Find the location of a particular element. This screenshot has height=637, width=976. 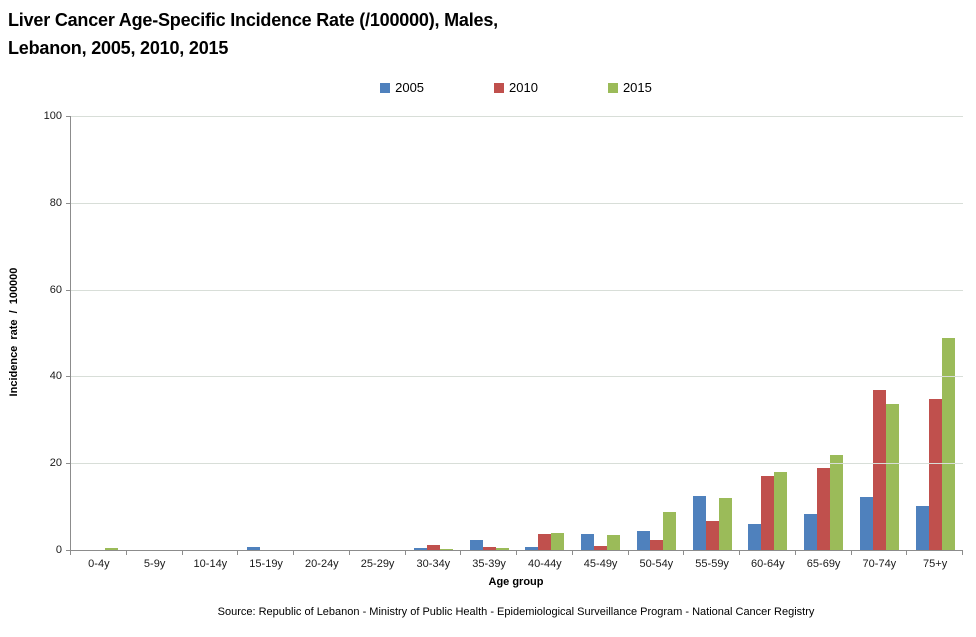

bar-2015-45-49y is located at coordinates (614, 542).